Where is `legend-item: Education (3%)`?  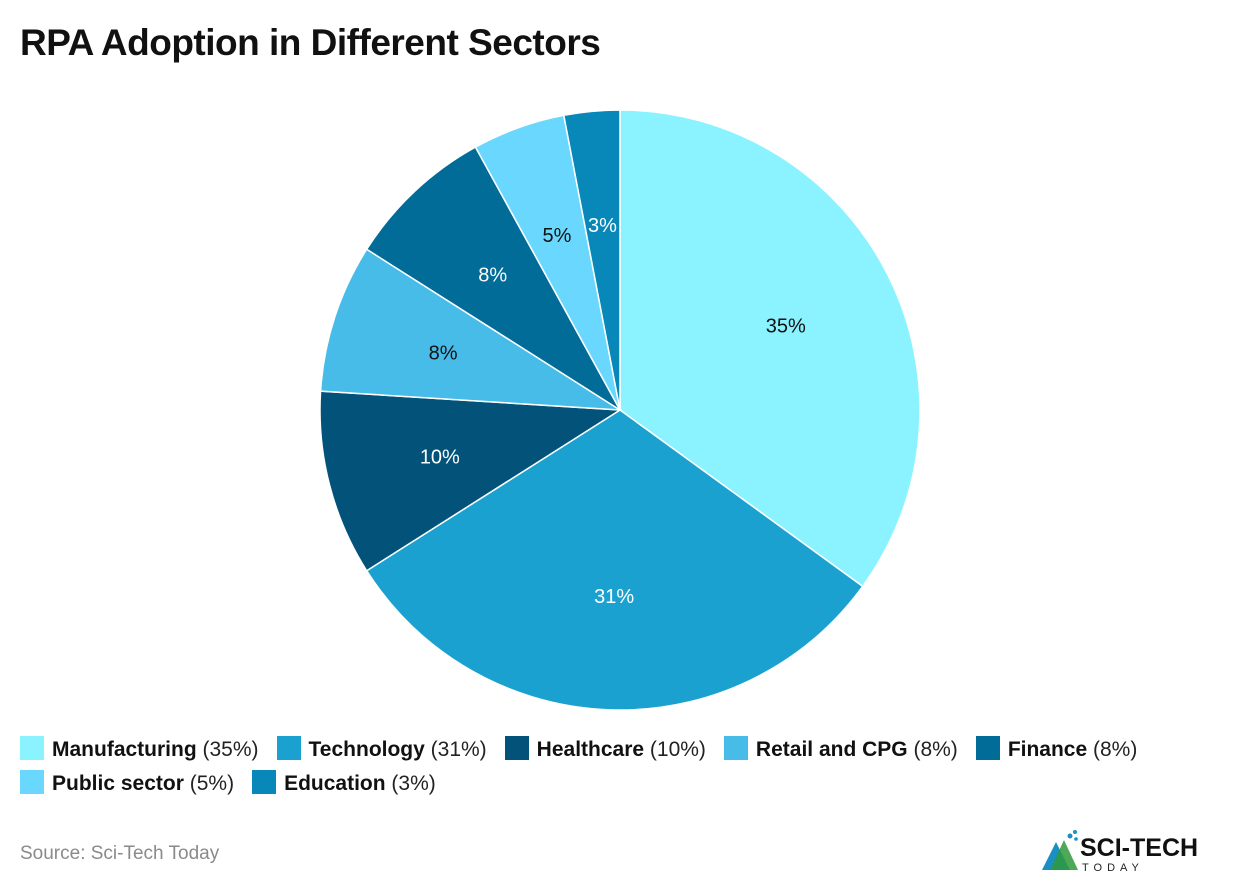
legend-item: Education (3%) is located at coordinates (344, 784).